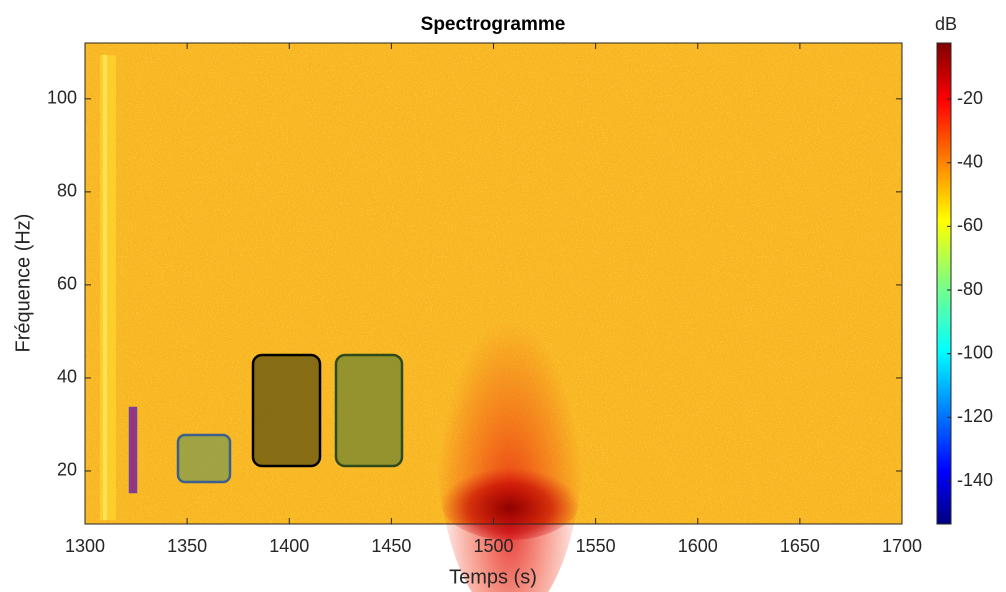 The height and width of the screenshot is (592, 1006). Describe the element at coordinates (391, 546) in the screenshot. I see `x-tick-label: 1450` at that location.